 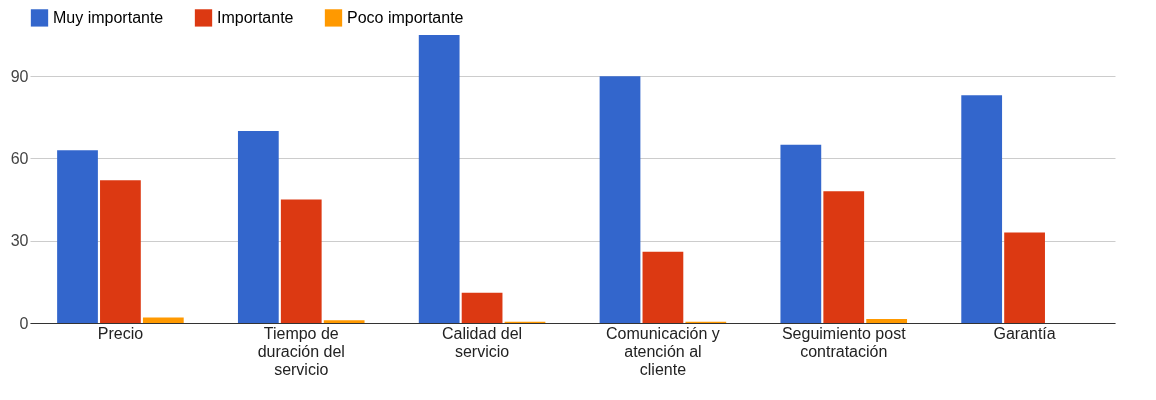 What do you see at coordinates (120, 333) in the screenshot?
I see `x-tick-label: Precio` at bounding box center [120, 333].